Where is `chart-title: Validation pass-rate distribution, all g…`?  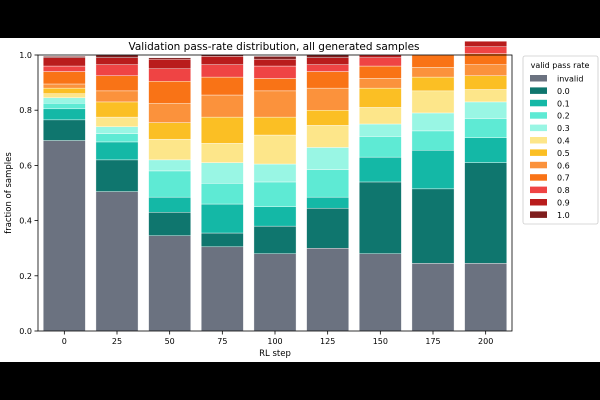 chart-title: Validation pass-rate distribution, all g… is located at coordinates (273, 47).